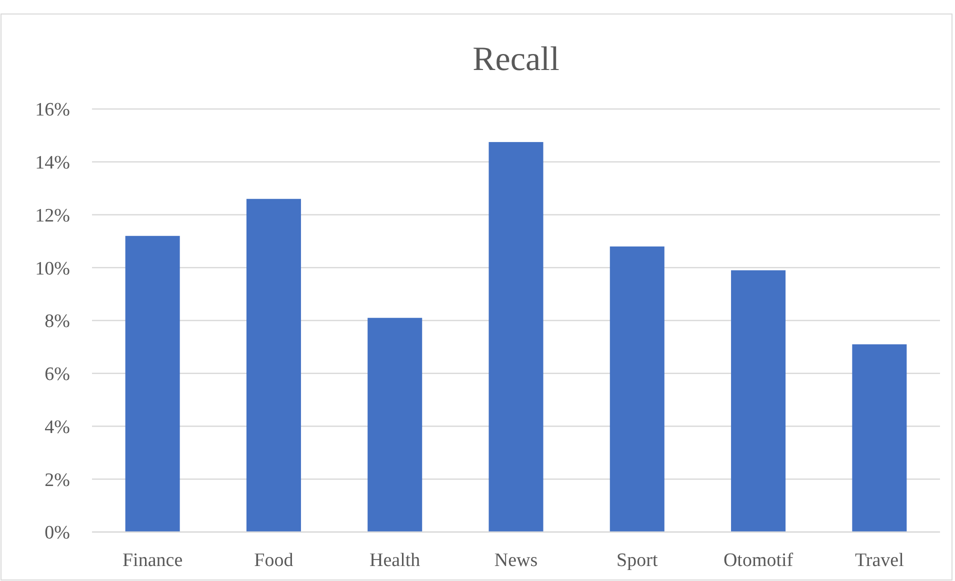 Image resolution: width=955 pixels, height=581 pixels. Describe the element at coordinates (57, 533) in the screenshot. I see `y-tick-label: 0%` at that location.